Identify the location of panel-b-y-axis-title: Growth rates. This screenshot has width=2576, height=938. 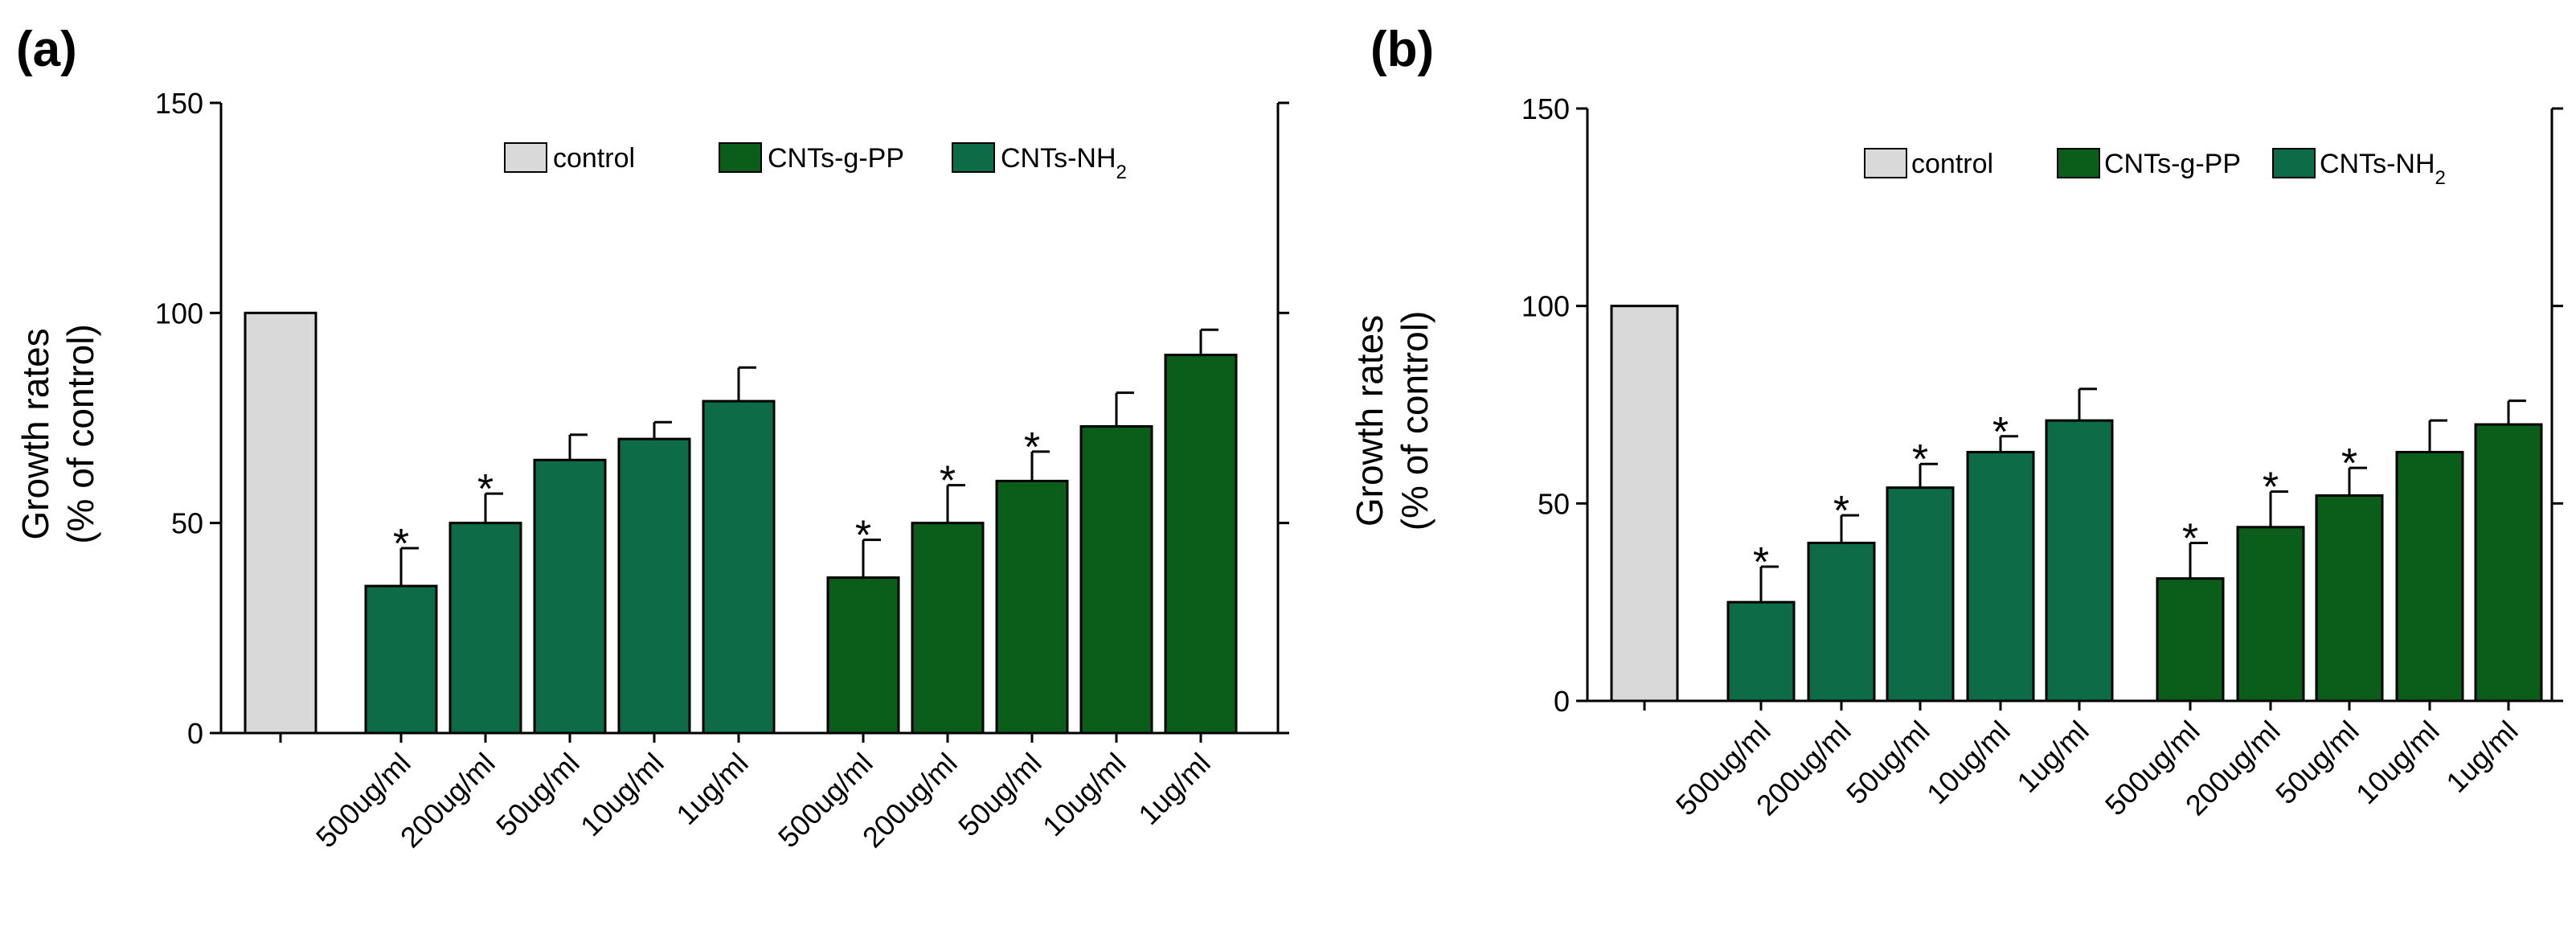
(1369, 420).